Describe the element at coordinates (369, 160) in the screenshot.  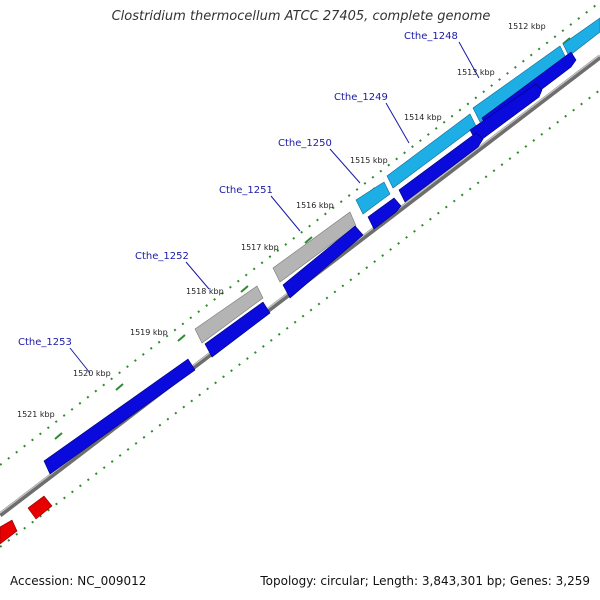
I see `tick-label-1515: 1515 kbp` at that location.